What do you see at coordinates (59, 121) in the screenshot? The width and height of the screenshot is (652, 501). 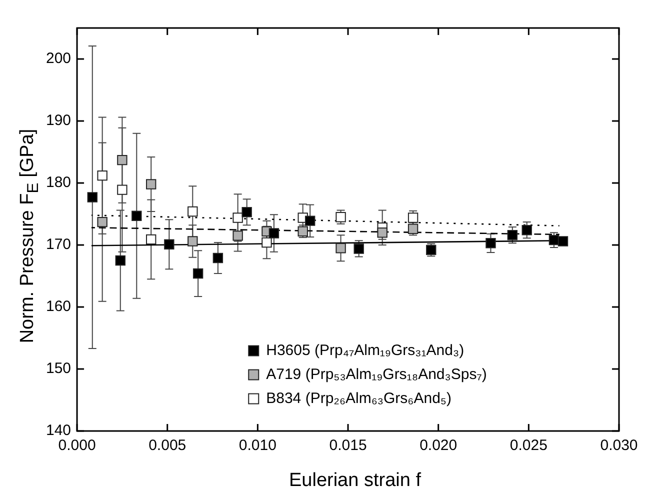 I see `y-tick-label: 190` at bounding box center [59, 121].